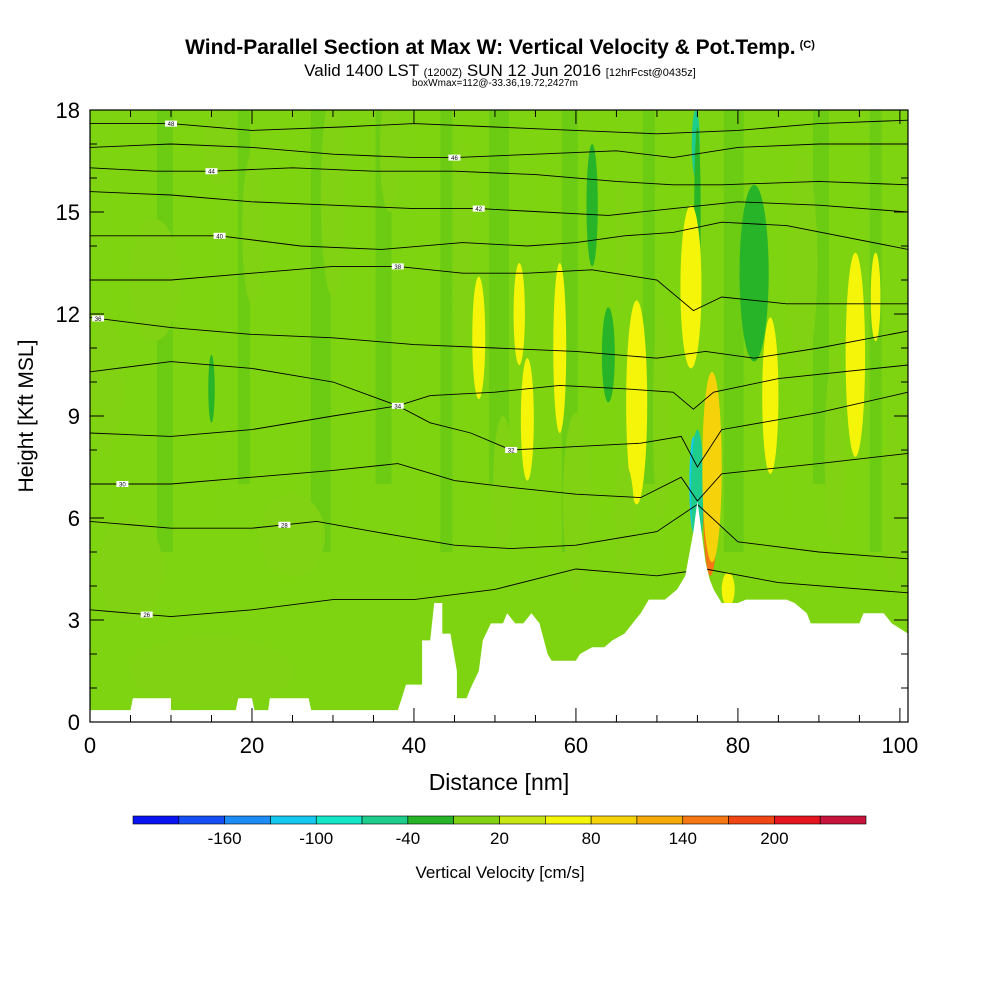  I want to click on box-wmax-label: boxWmax=112@-33.36,19.72,2427m, so click(495, 83).